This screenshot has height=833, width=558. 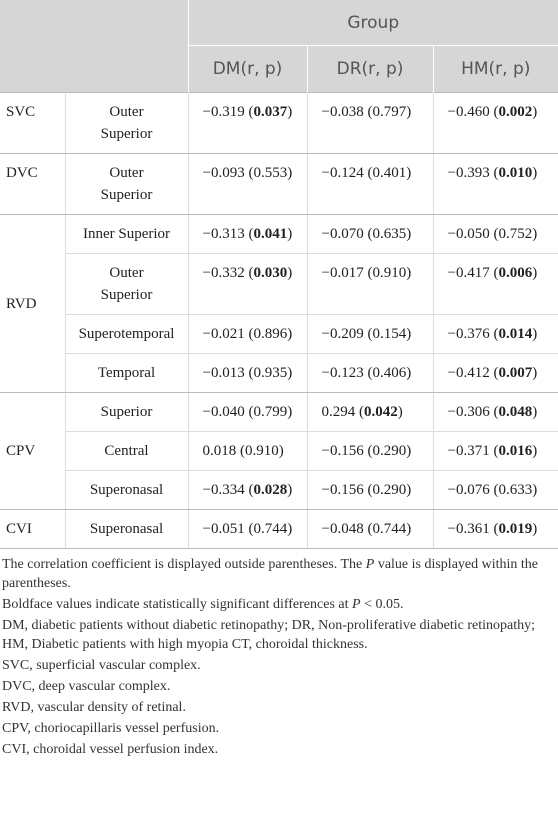 I want to click on text: −0.156 (0.290), so click(x=366, y=451).